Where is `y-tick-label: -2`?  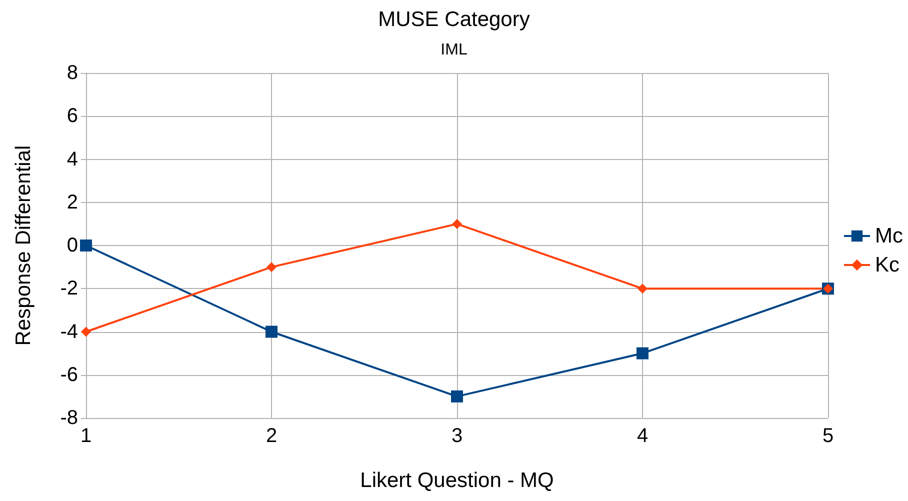 y-tick-label: -2 is located at coordinates (69, 289).